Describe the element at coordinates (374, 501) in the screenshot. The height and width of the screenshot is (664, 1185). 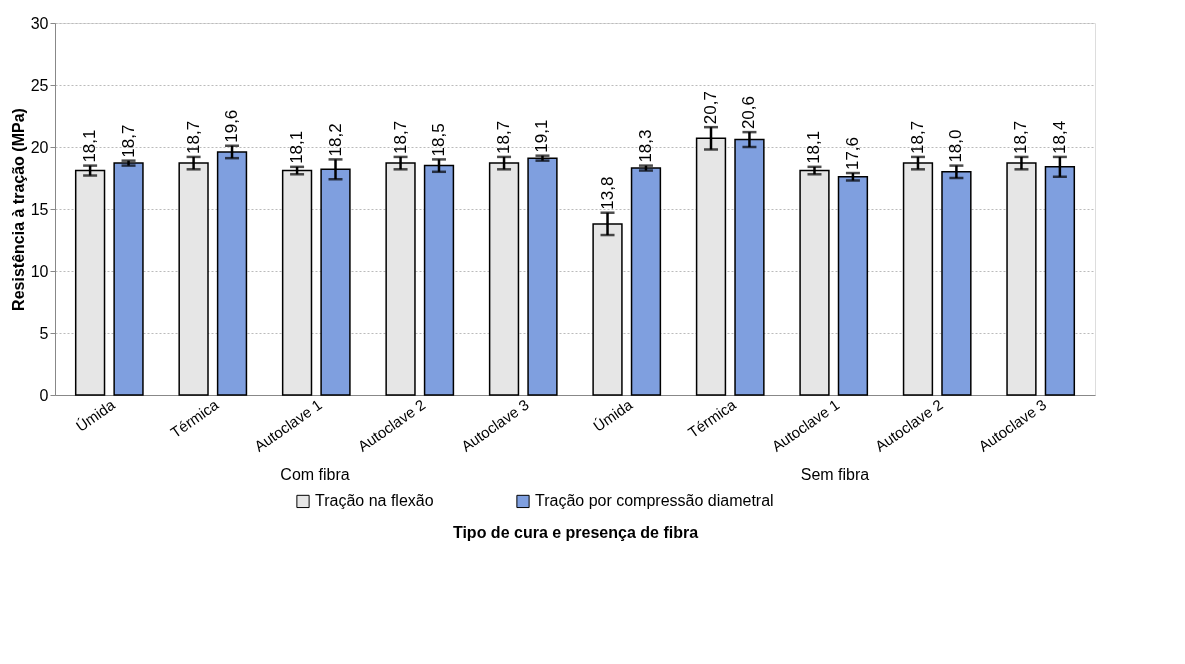
I see `legend-label: Tração na flexão` at that location.